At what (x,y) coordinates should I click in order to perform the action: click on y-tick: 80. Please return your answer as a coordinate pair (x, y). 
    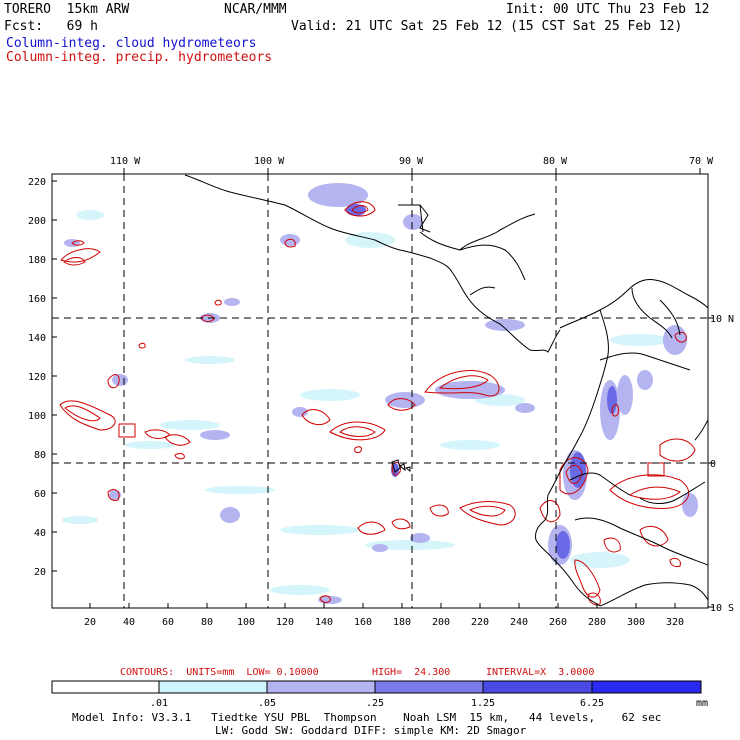
    Looking at the image, I should click on (40, 455).